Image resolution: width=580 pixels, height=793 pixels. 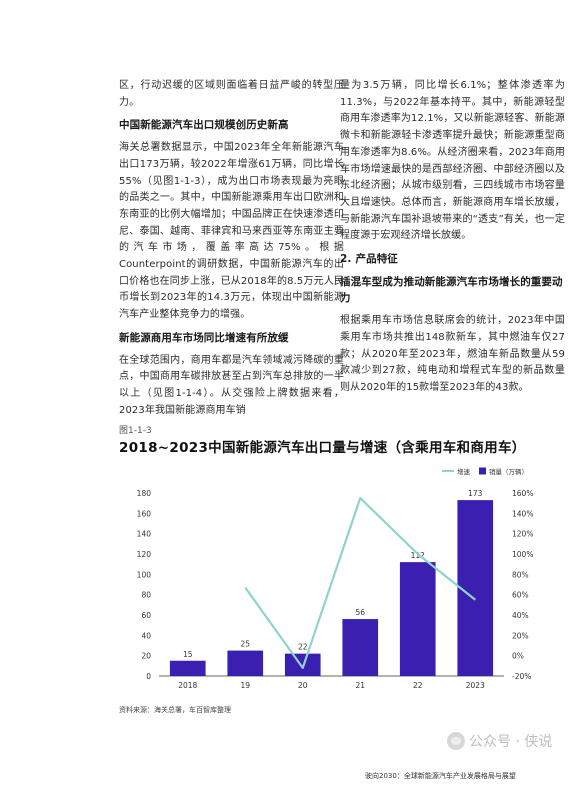 I want to click on figure-title: 2018~2023中国新能源汽车出口量与增速（含乘用车和商用车）, so click(x=322, y=448).